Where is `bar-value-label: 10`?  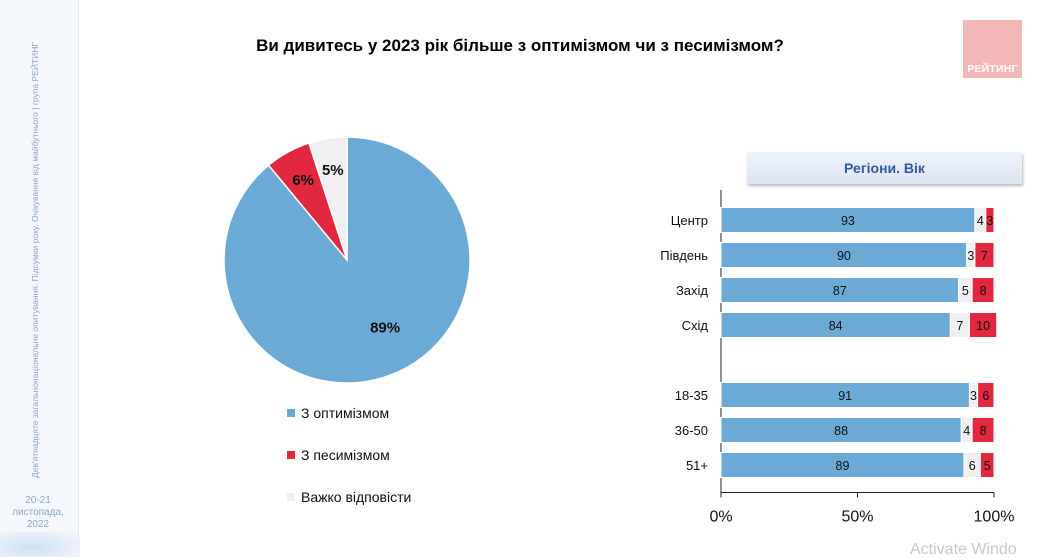 bar-value-label: 10 is located at coordinates (983, 326).